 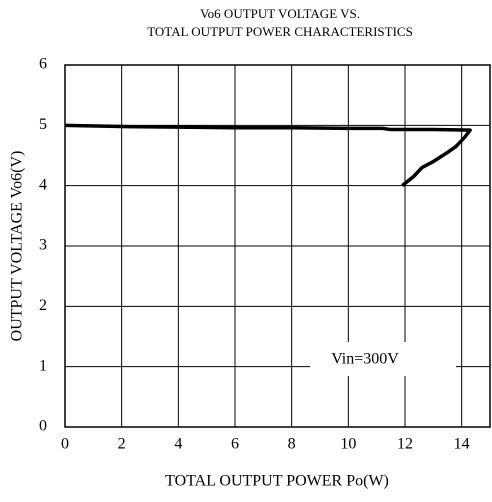 I want to click on annotation-box, so click(x=383, y=359).